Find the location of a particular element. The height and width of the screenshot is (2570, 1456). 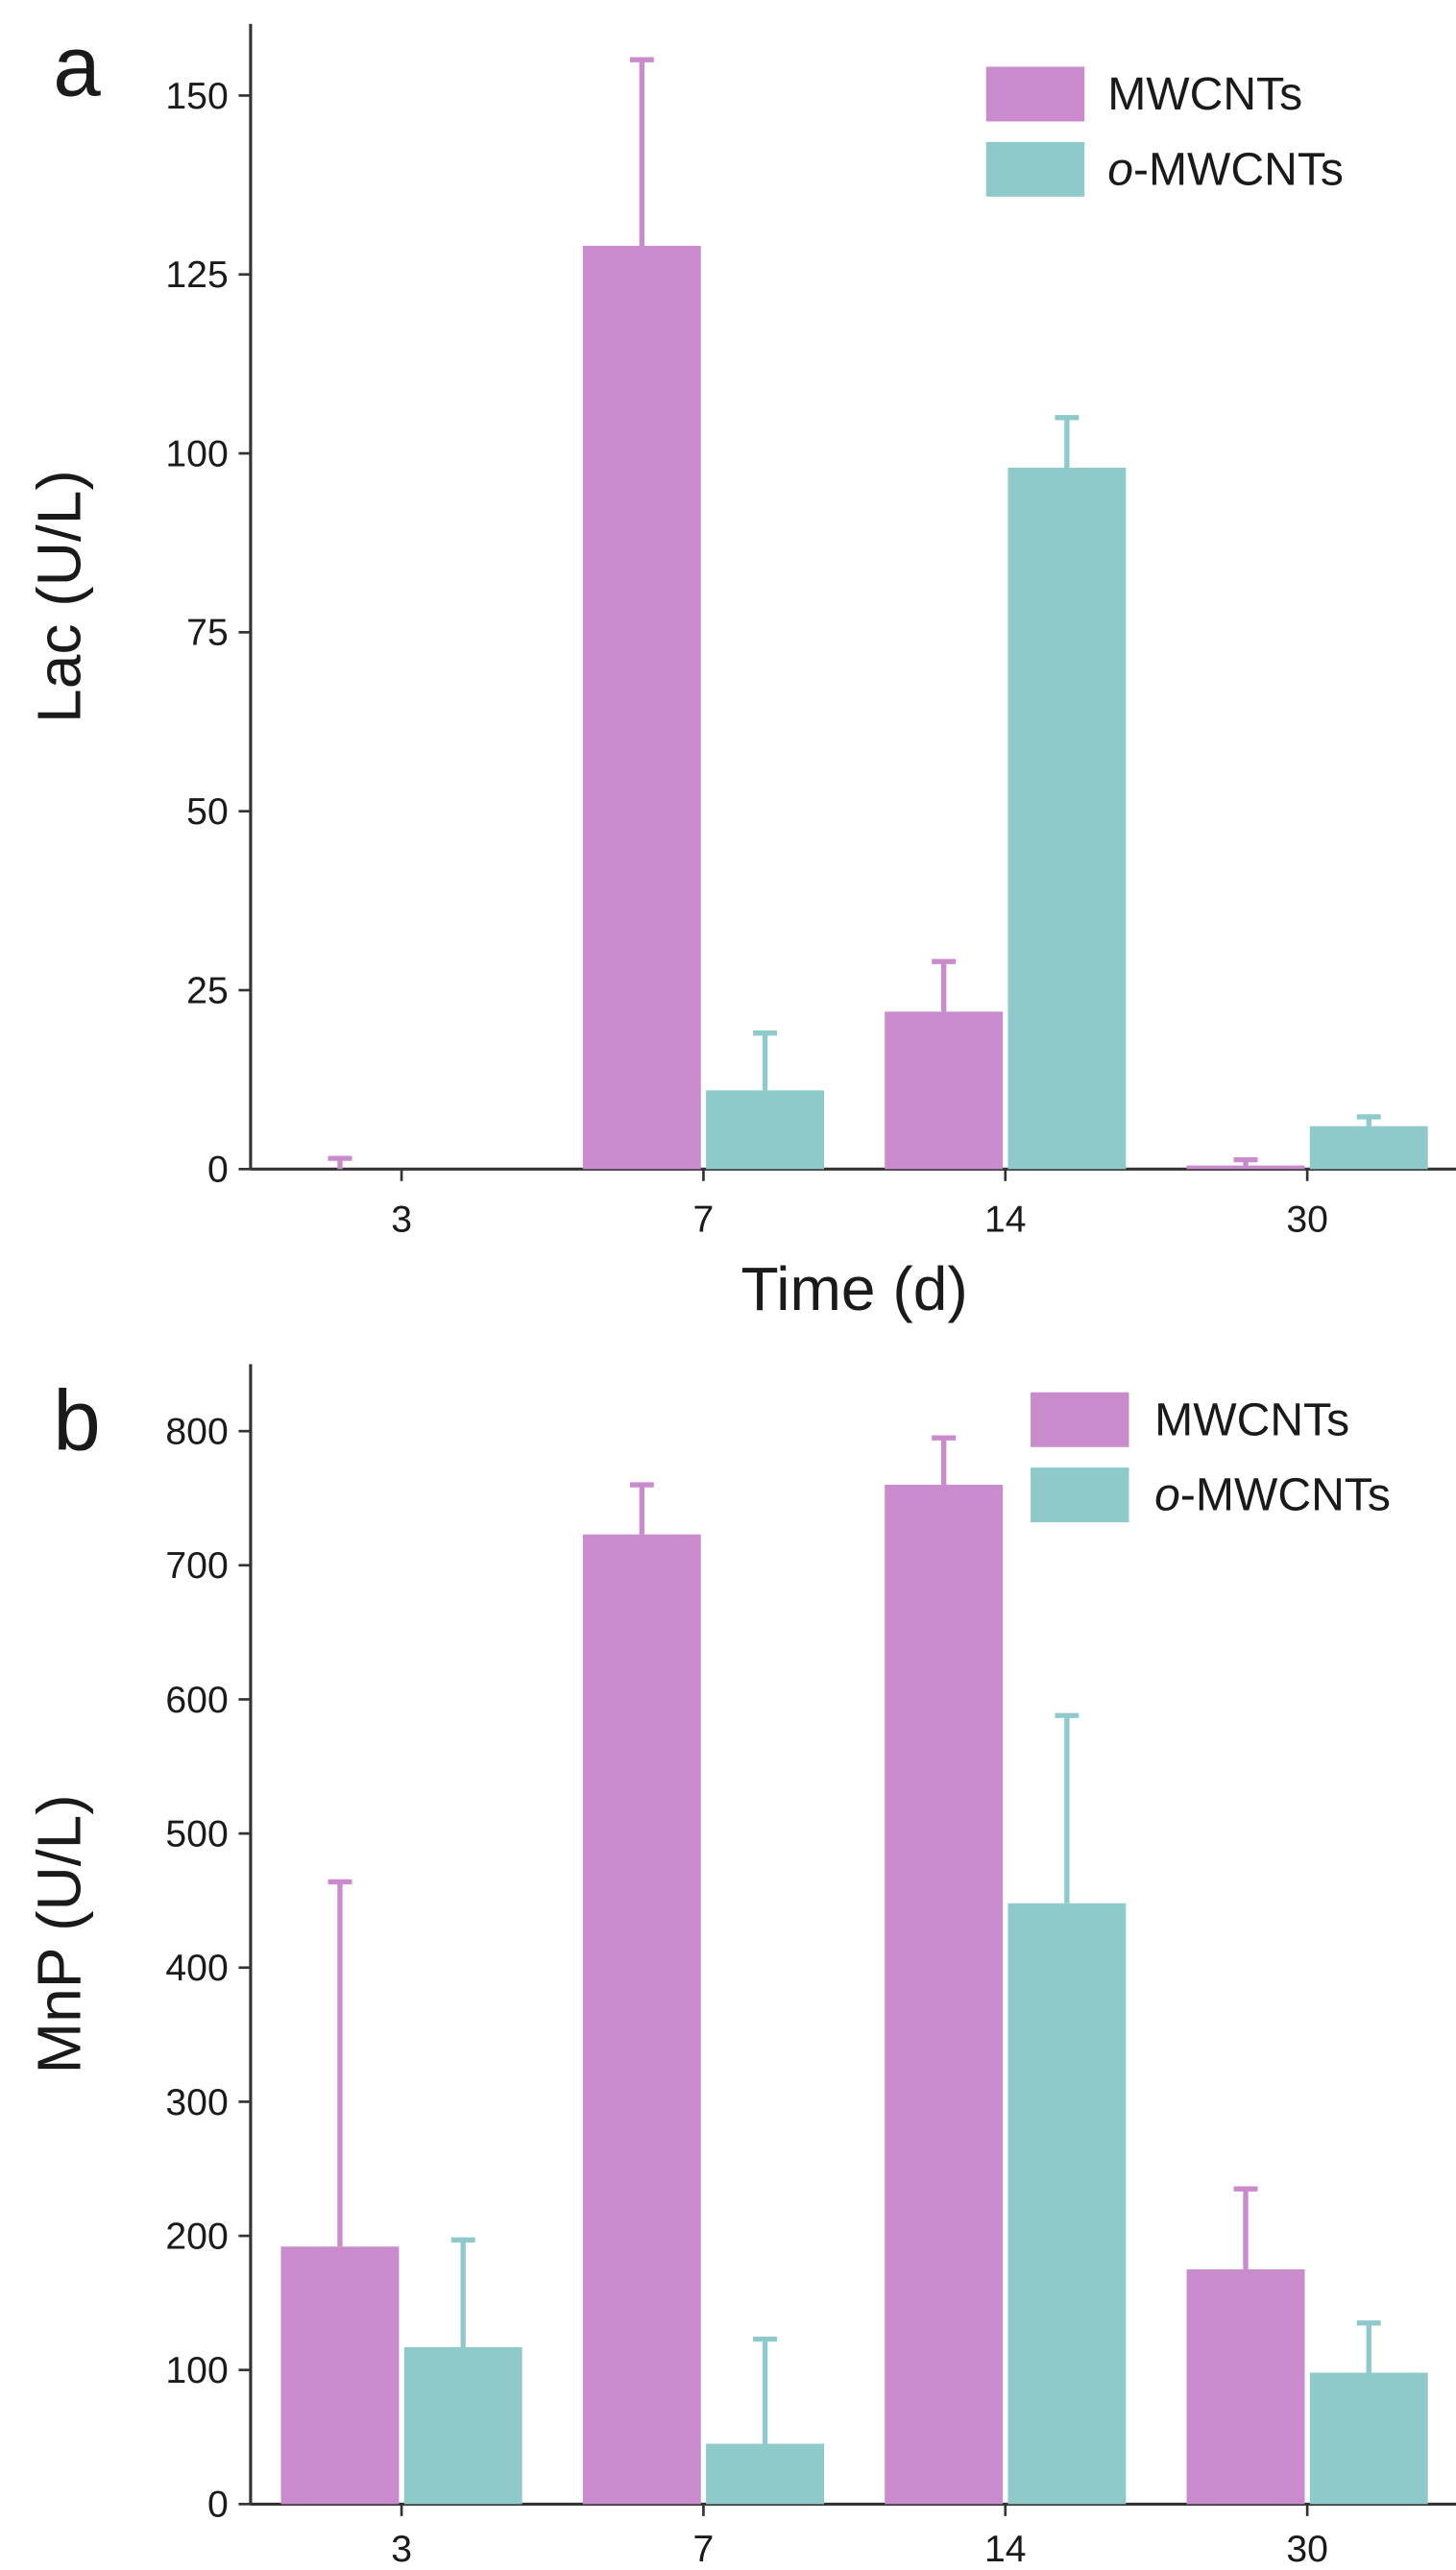

panel-label: b is located at coordinates (77, 1419).